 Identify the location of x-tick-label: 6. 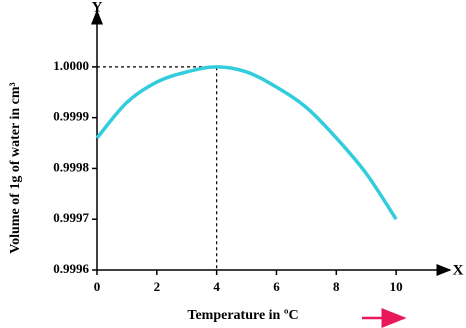
(276, 286).